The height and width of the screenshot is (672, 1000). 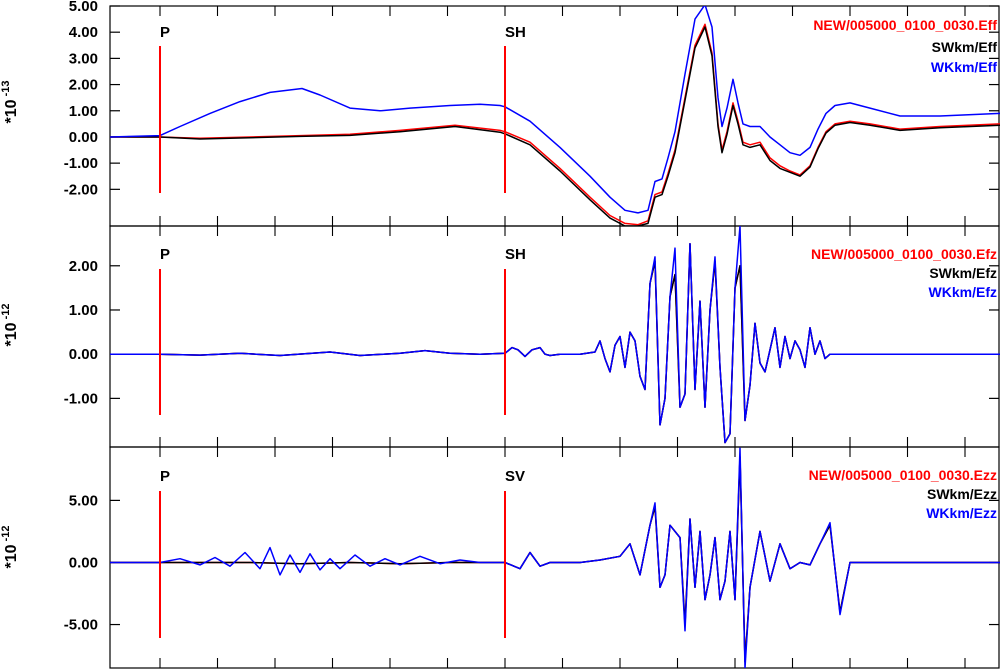 I want to click on y-tick-label: 4.00, so click(x=83, y=32).